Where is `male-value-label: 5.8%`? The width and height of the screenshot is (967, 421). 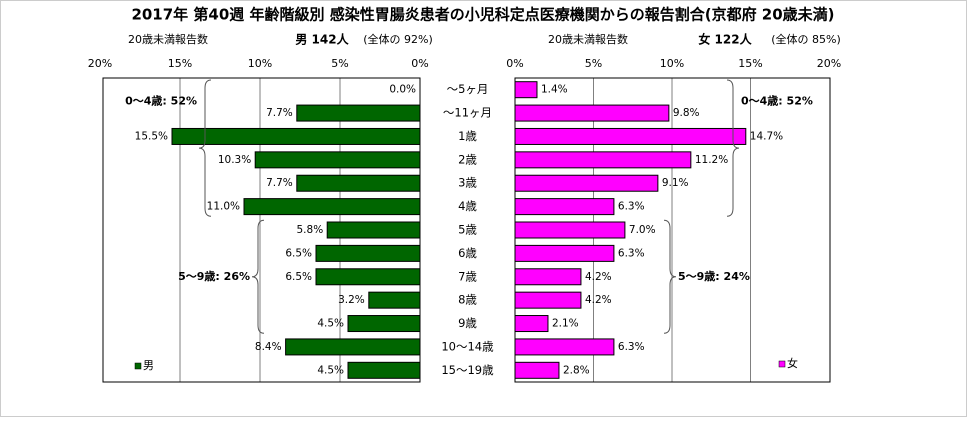 male-value-label: 5.8% is located at coordinates (310, 230).